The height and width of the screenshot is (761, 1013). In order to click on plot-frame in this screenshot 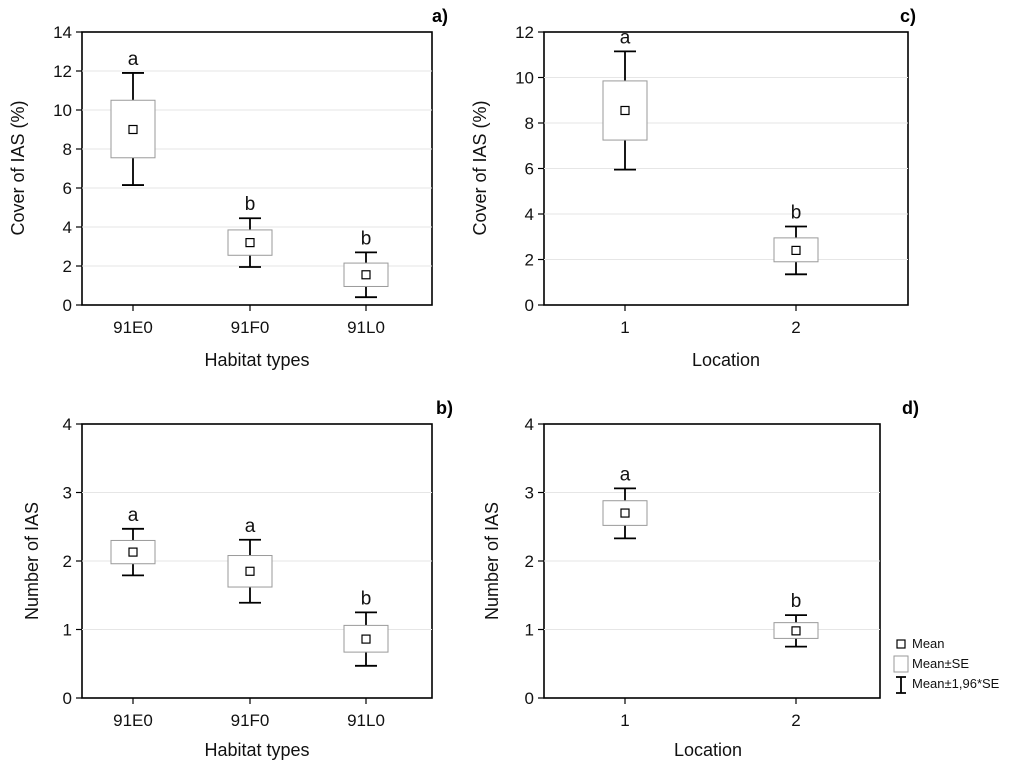, I will do `click(257, 168)`.